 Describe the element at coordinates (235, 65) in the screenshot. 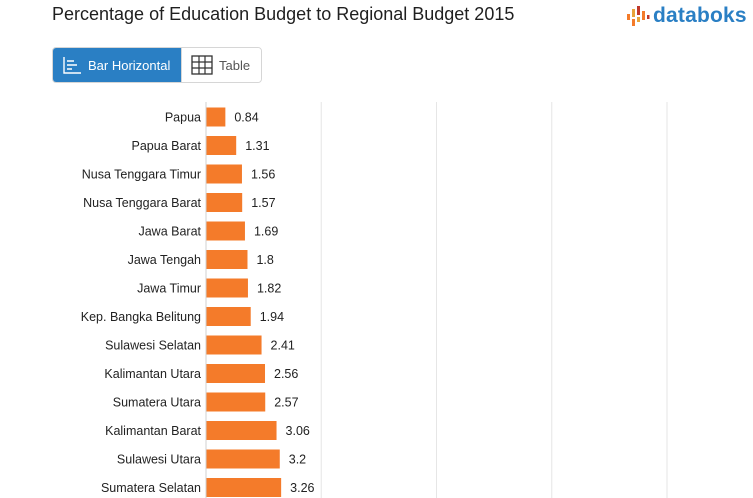

I see `table-label: Table` at that location.